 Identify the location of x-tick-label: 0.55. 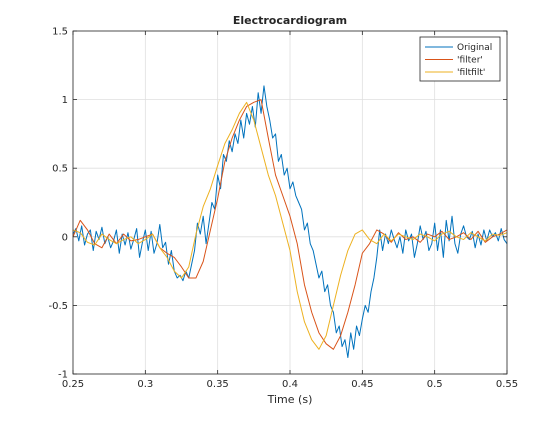
(507, 384).